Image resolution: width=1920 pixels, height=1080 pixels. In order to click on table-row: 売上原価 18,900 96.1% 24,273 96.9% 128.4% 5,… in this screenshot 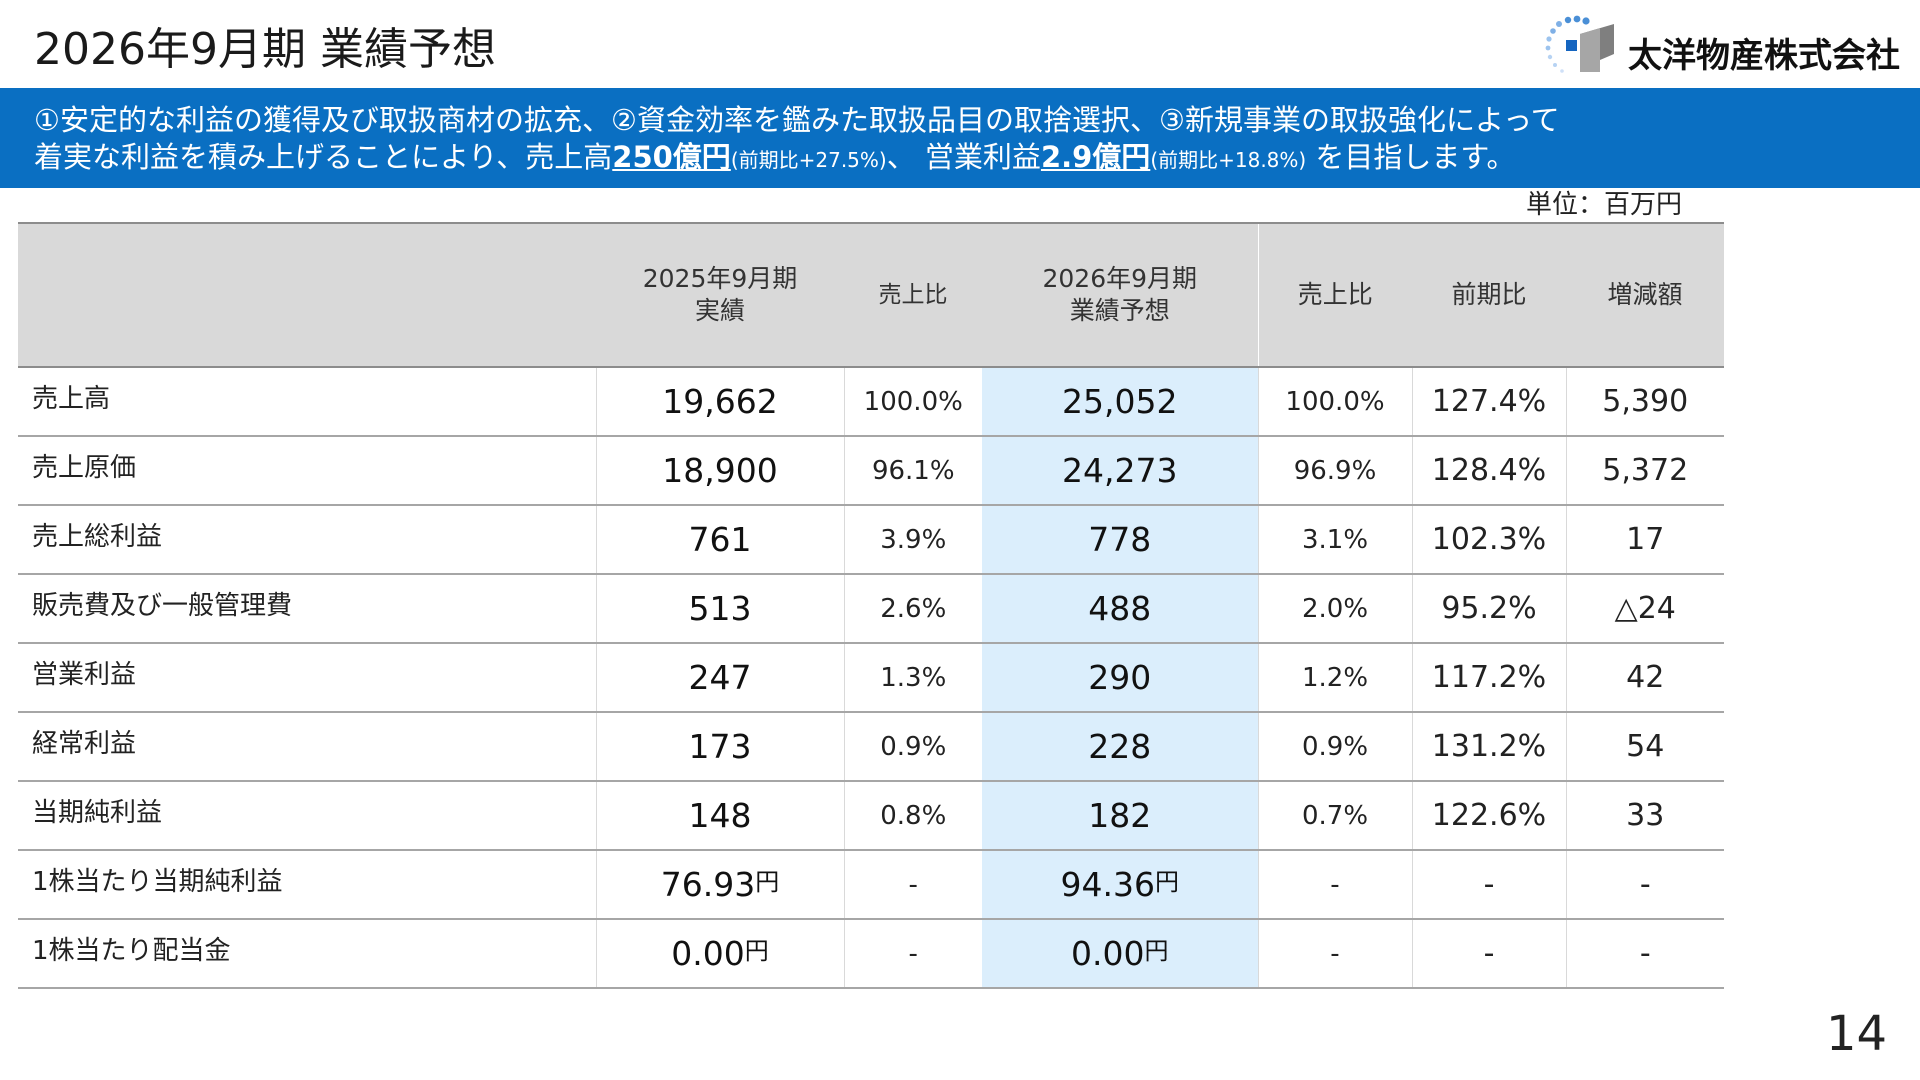, I will do `click(871, 471)`.